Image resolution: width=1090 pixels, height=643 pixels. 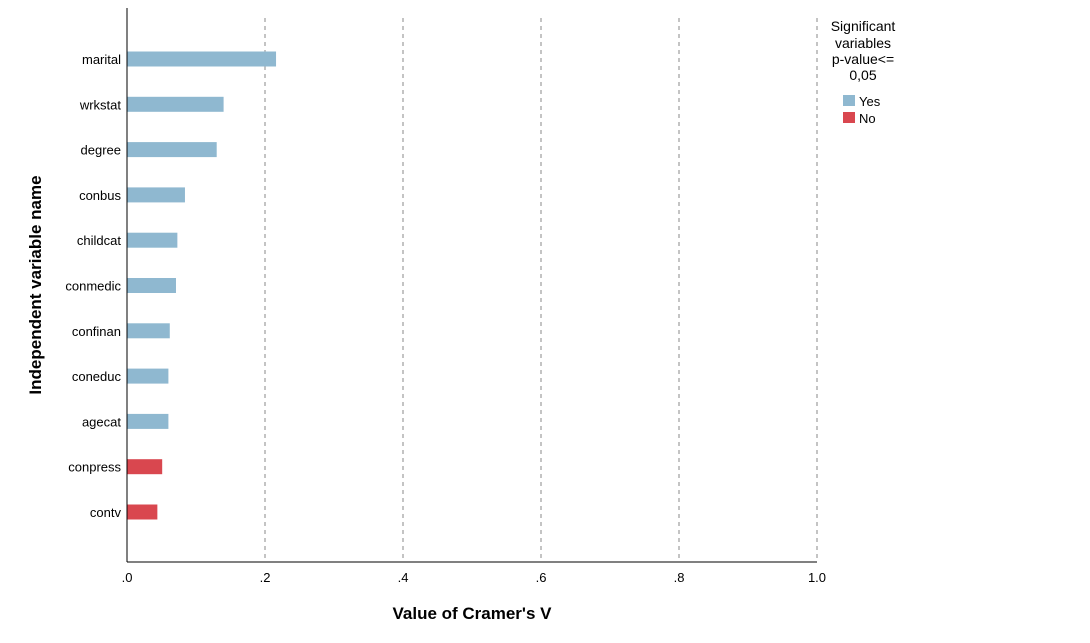 What do you see at coordinates (156, 195) in the screenshot?
I see `bar-conbus` at bounding box center [156, 195].